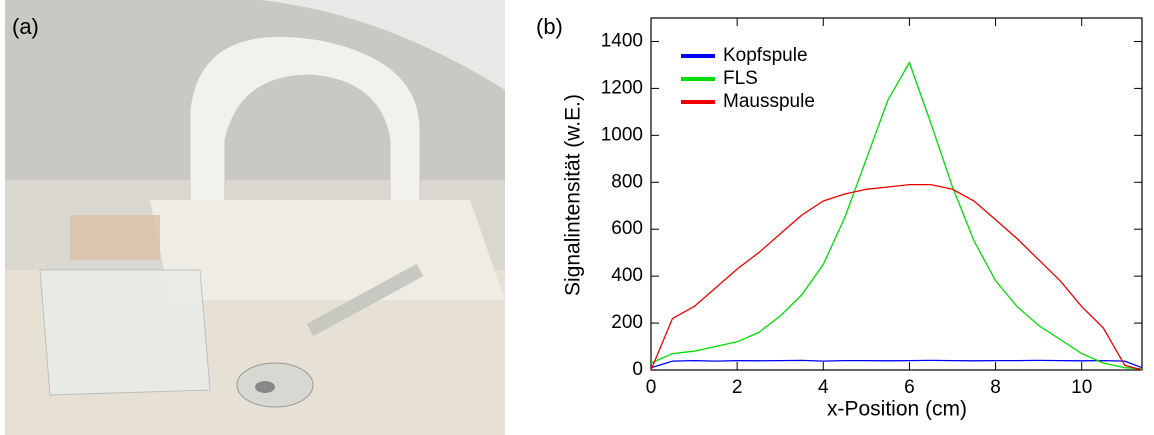 The width and height of the screenshot is (1154, 435). Describe the element at coordinates (765, 55) in the screenshot. I see `legend-label: Kopfspule` at that location.